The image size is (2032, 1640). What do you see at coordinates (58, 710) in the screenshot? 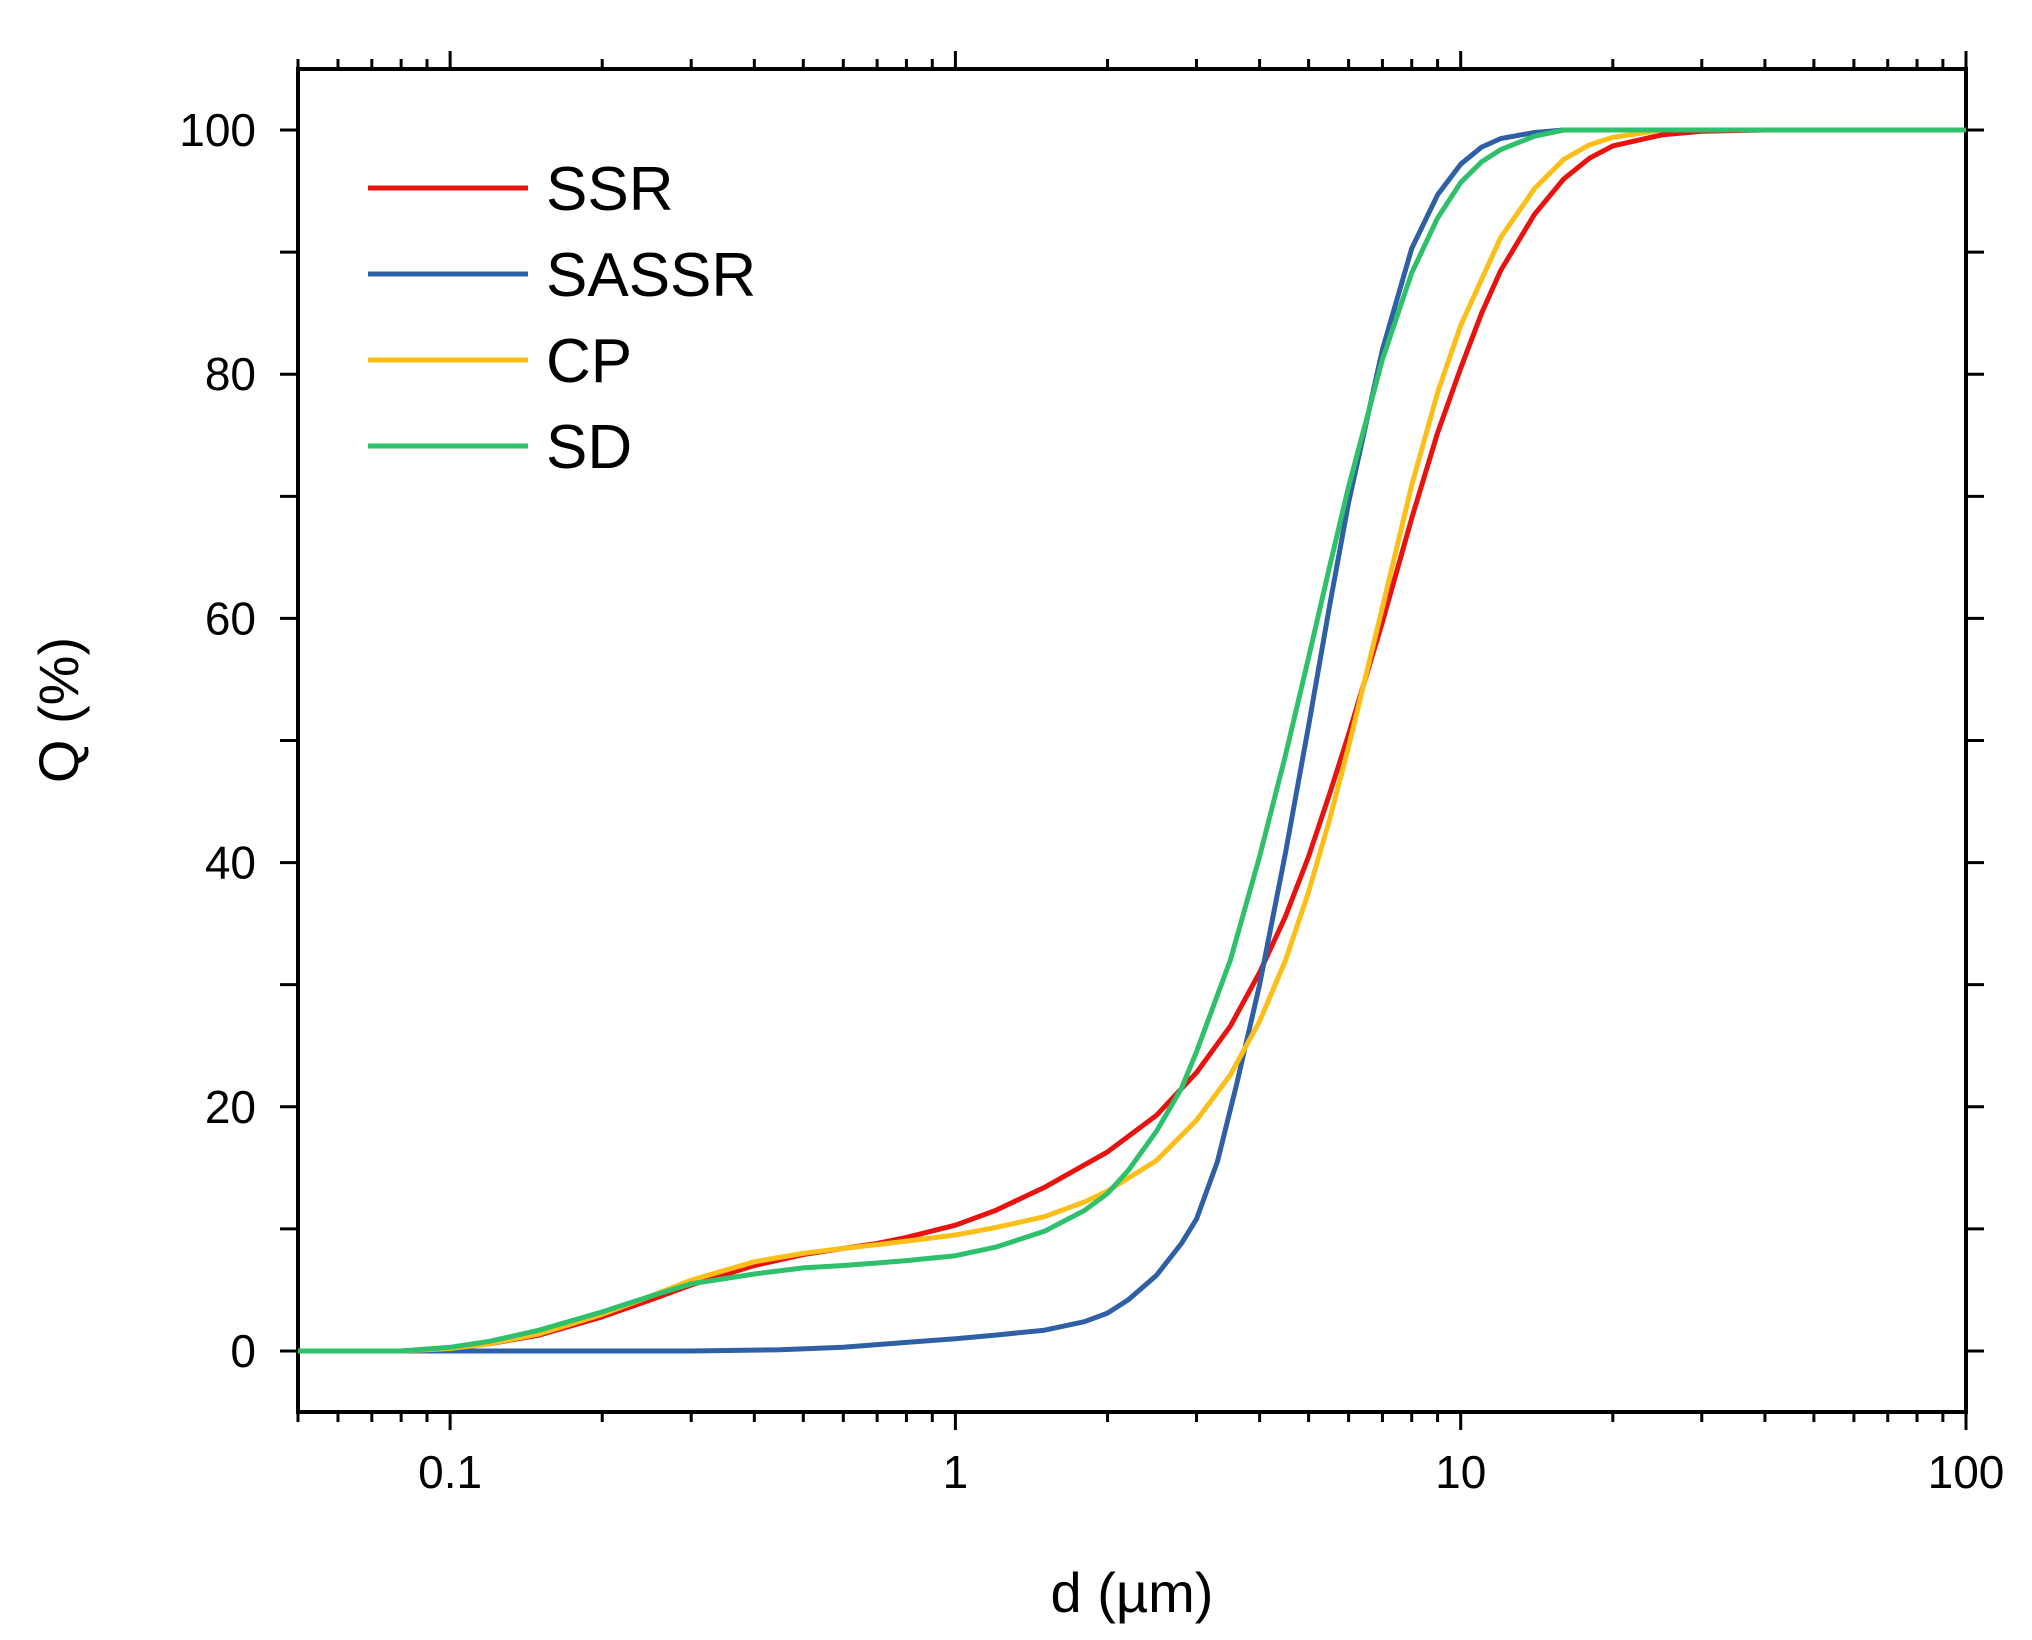
I see `y-axis-title: Q (%)` at bounding box center [58, 710].